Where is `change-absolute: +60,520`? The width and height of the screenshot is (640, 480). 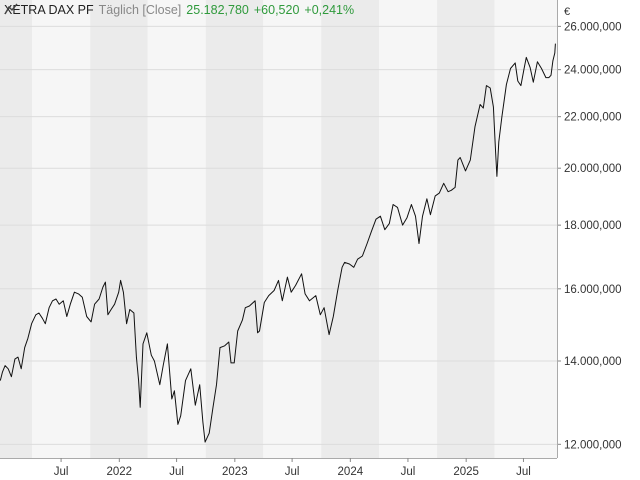
change-absolute: +60,520 is located at coordinates (276, 10).